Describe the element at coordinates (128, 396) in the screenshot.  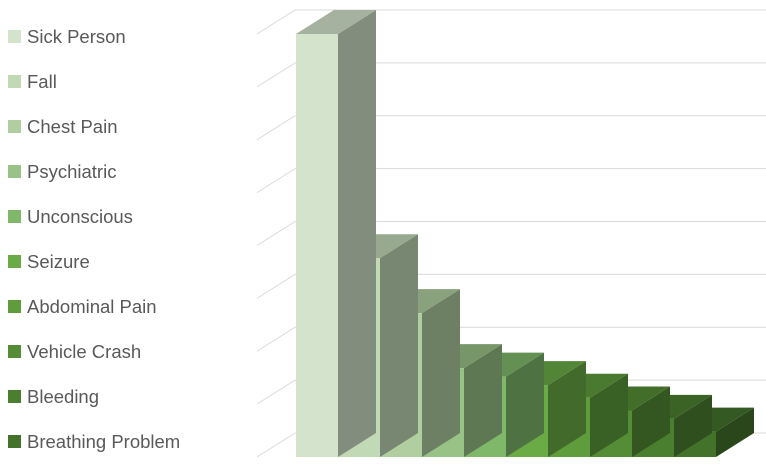
I see `legend-item: Bleeding` at that location.